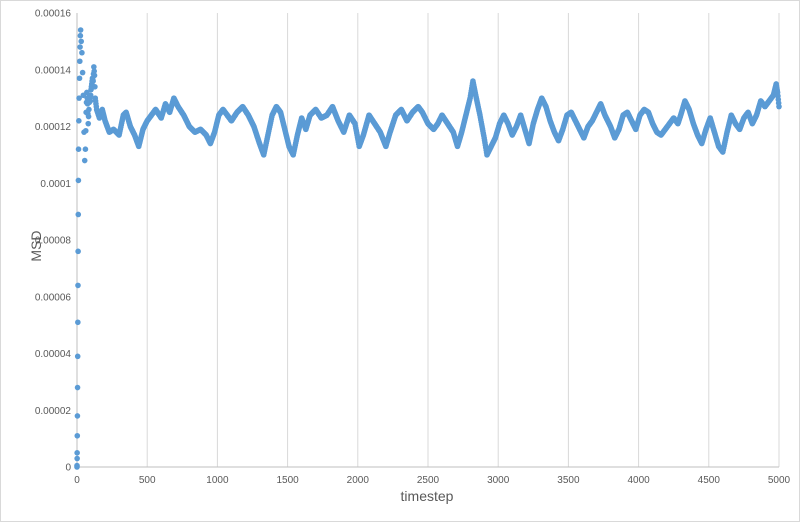 The height and width of the screenshot is (522, 800). I want to click on y-tick-label: 0, so click(68, 468).